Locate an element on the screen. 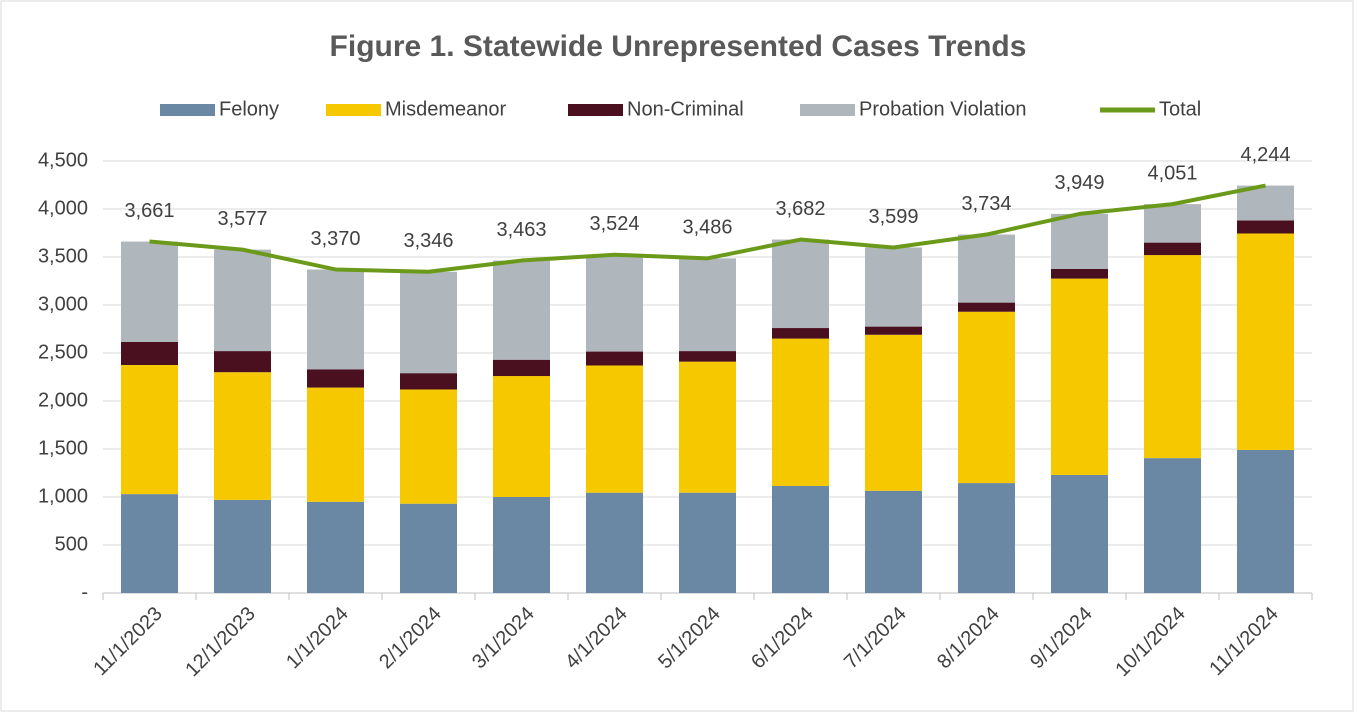  data-label: 3,661 is located at coordinates (149, 211).